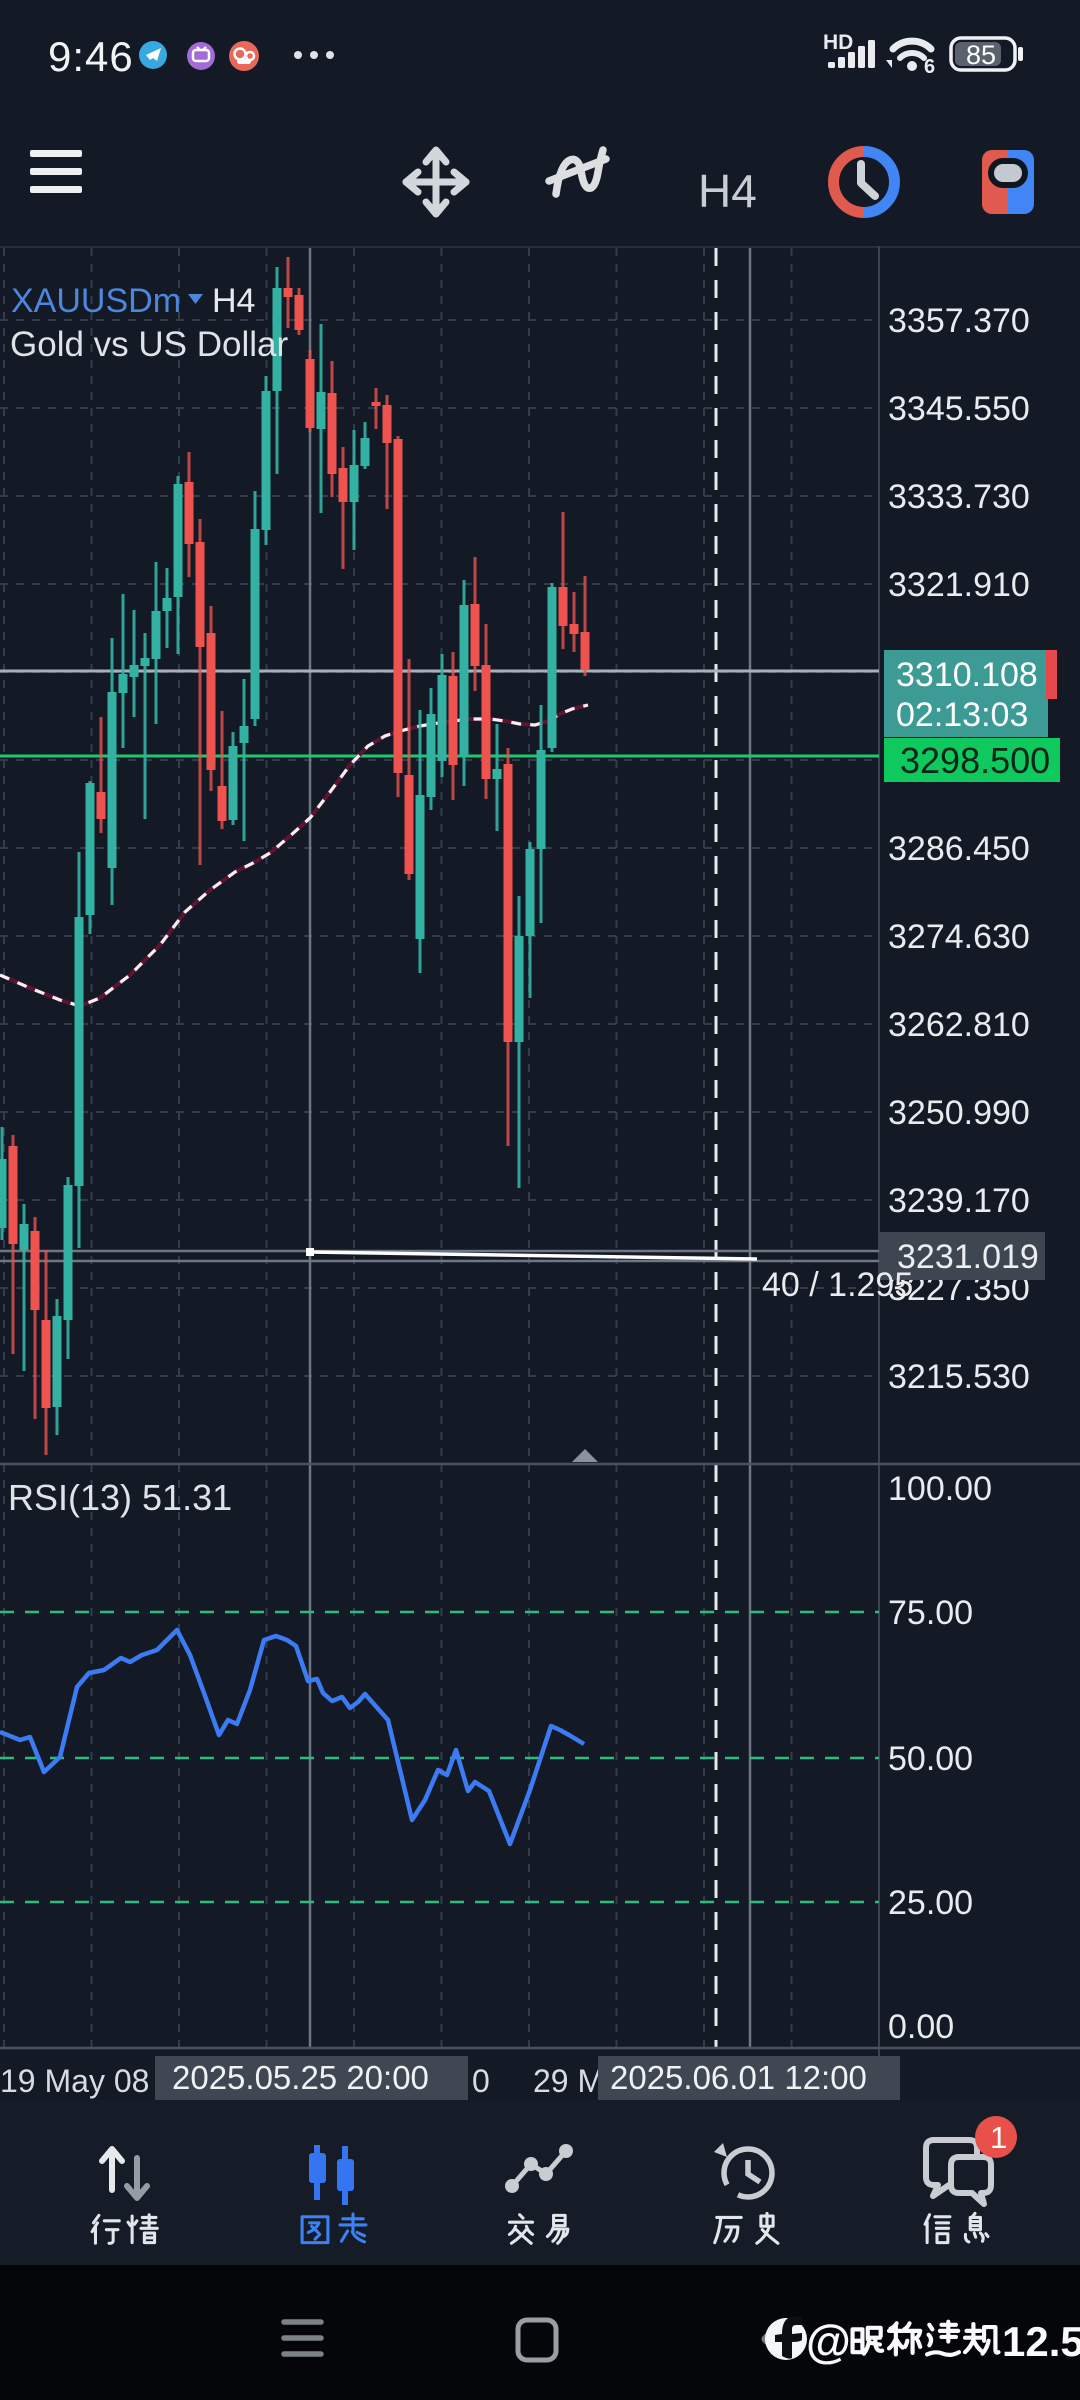  I want to click on svg-text: 2025.05.25 20:00, so click(300, 2077).